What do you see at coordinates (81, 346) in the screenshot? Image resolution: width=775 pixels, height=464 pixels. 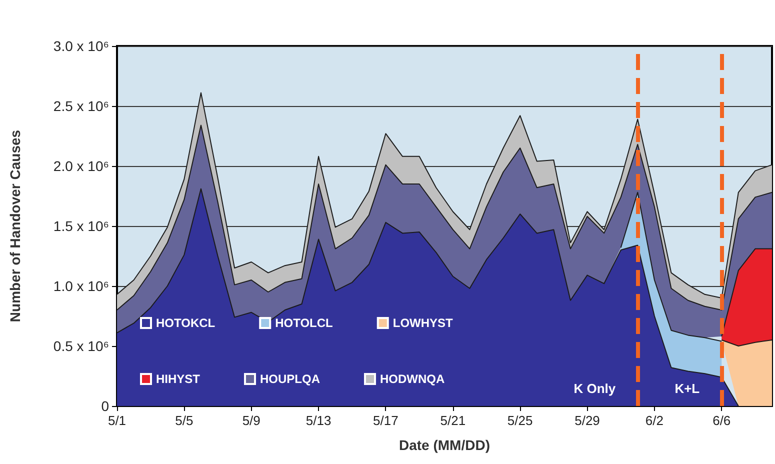 I see `y-tick-label: 0.5 x 10⁶` at bounding box center [81, 346].